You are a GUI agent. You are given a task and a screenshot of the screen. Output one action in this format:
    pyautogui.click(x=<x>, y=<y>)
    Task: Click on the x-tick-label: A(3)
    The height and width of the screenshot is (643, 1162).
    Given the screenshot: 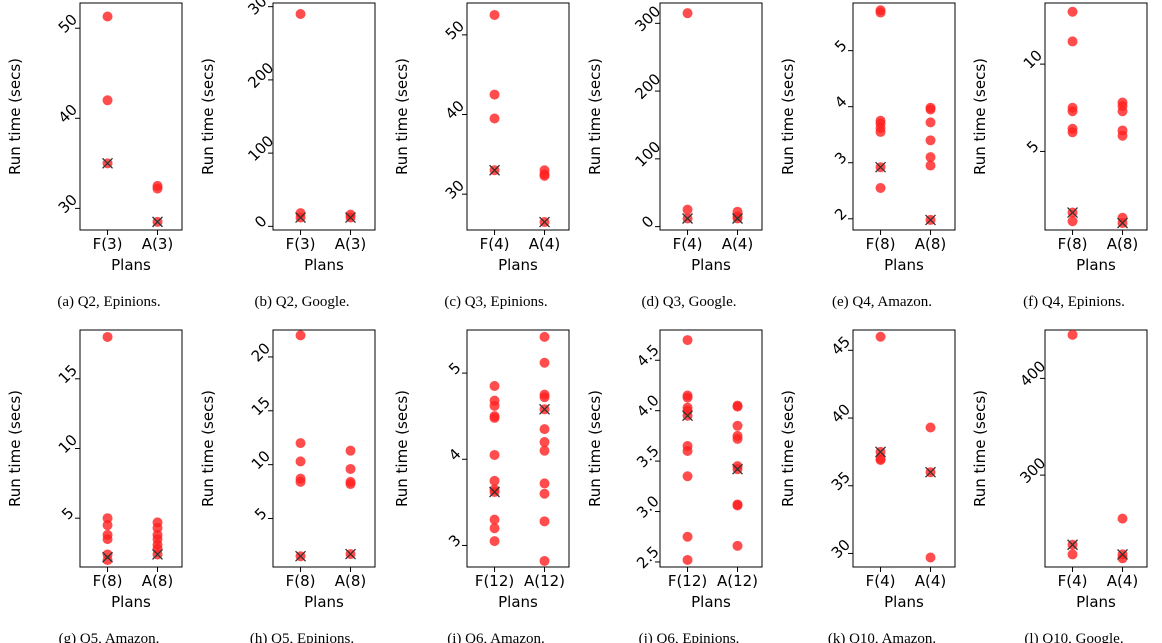 What is the action you would take?
    pyautogui.click(x=158, y=244)
    